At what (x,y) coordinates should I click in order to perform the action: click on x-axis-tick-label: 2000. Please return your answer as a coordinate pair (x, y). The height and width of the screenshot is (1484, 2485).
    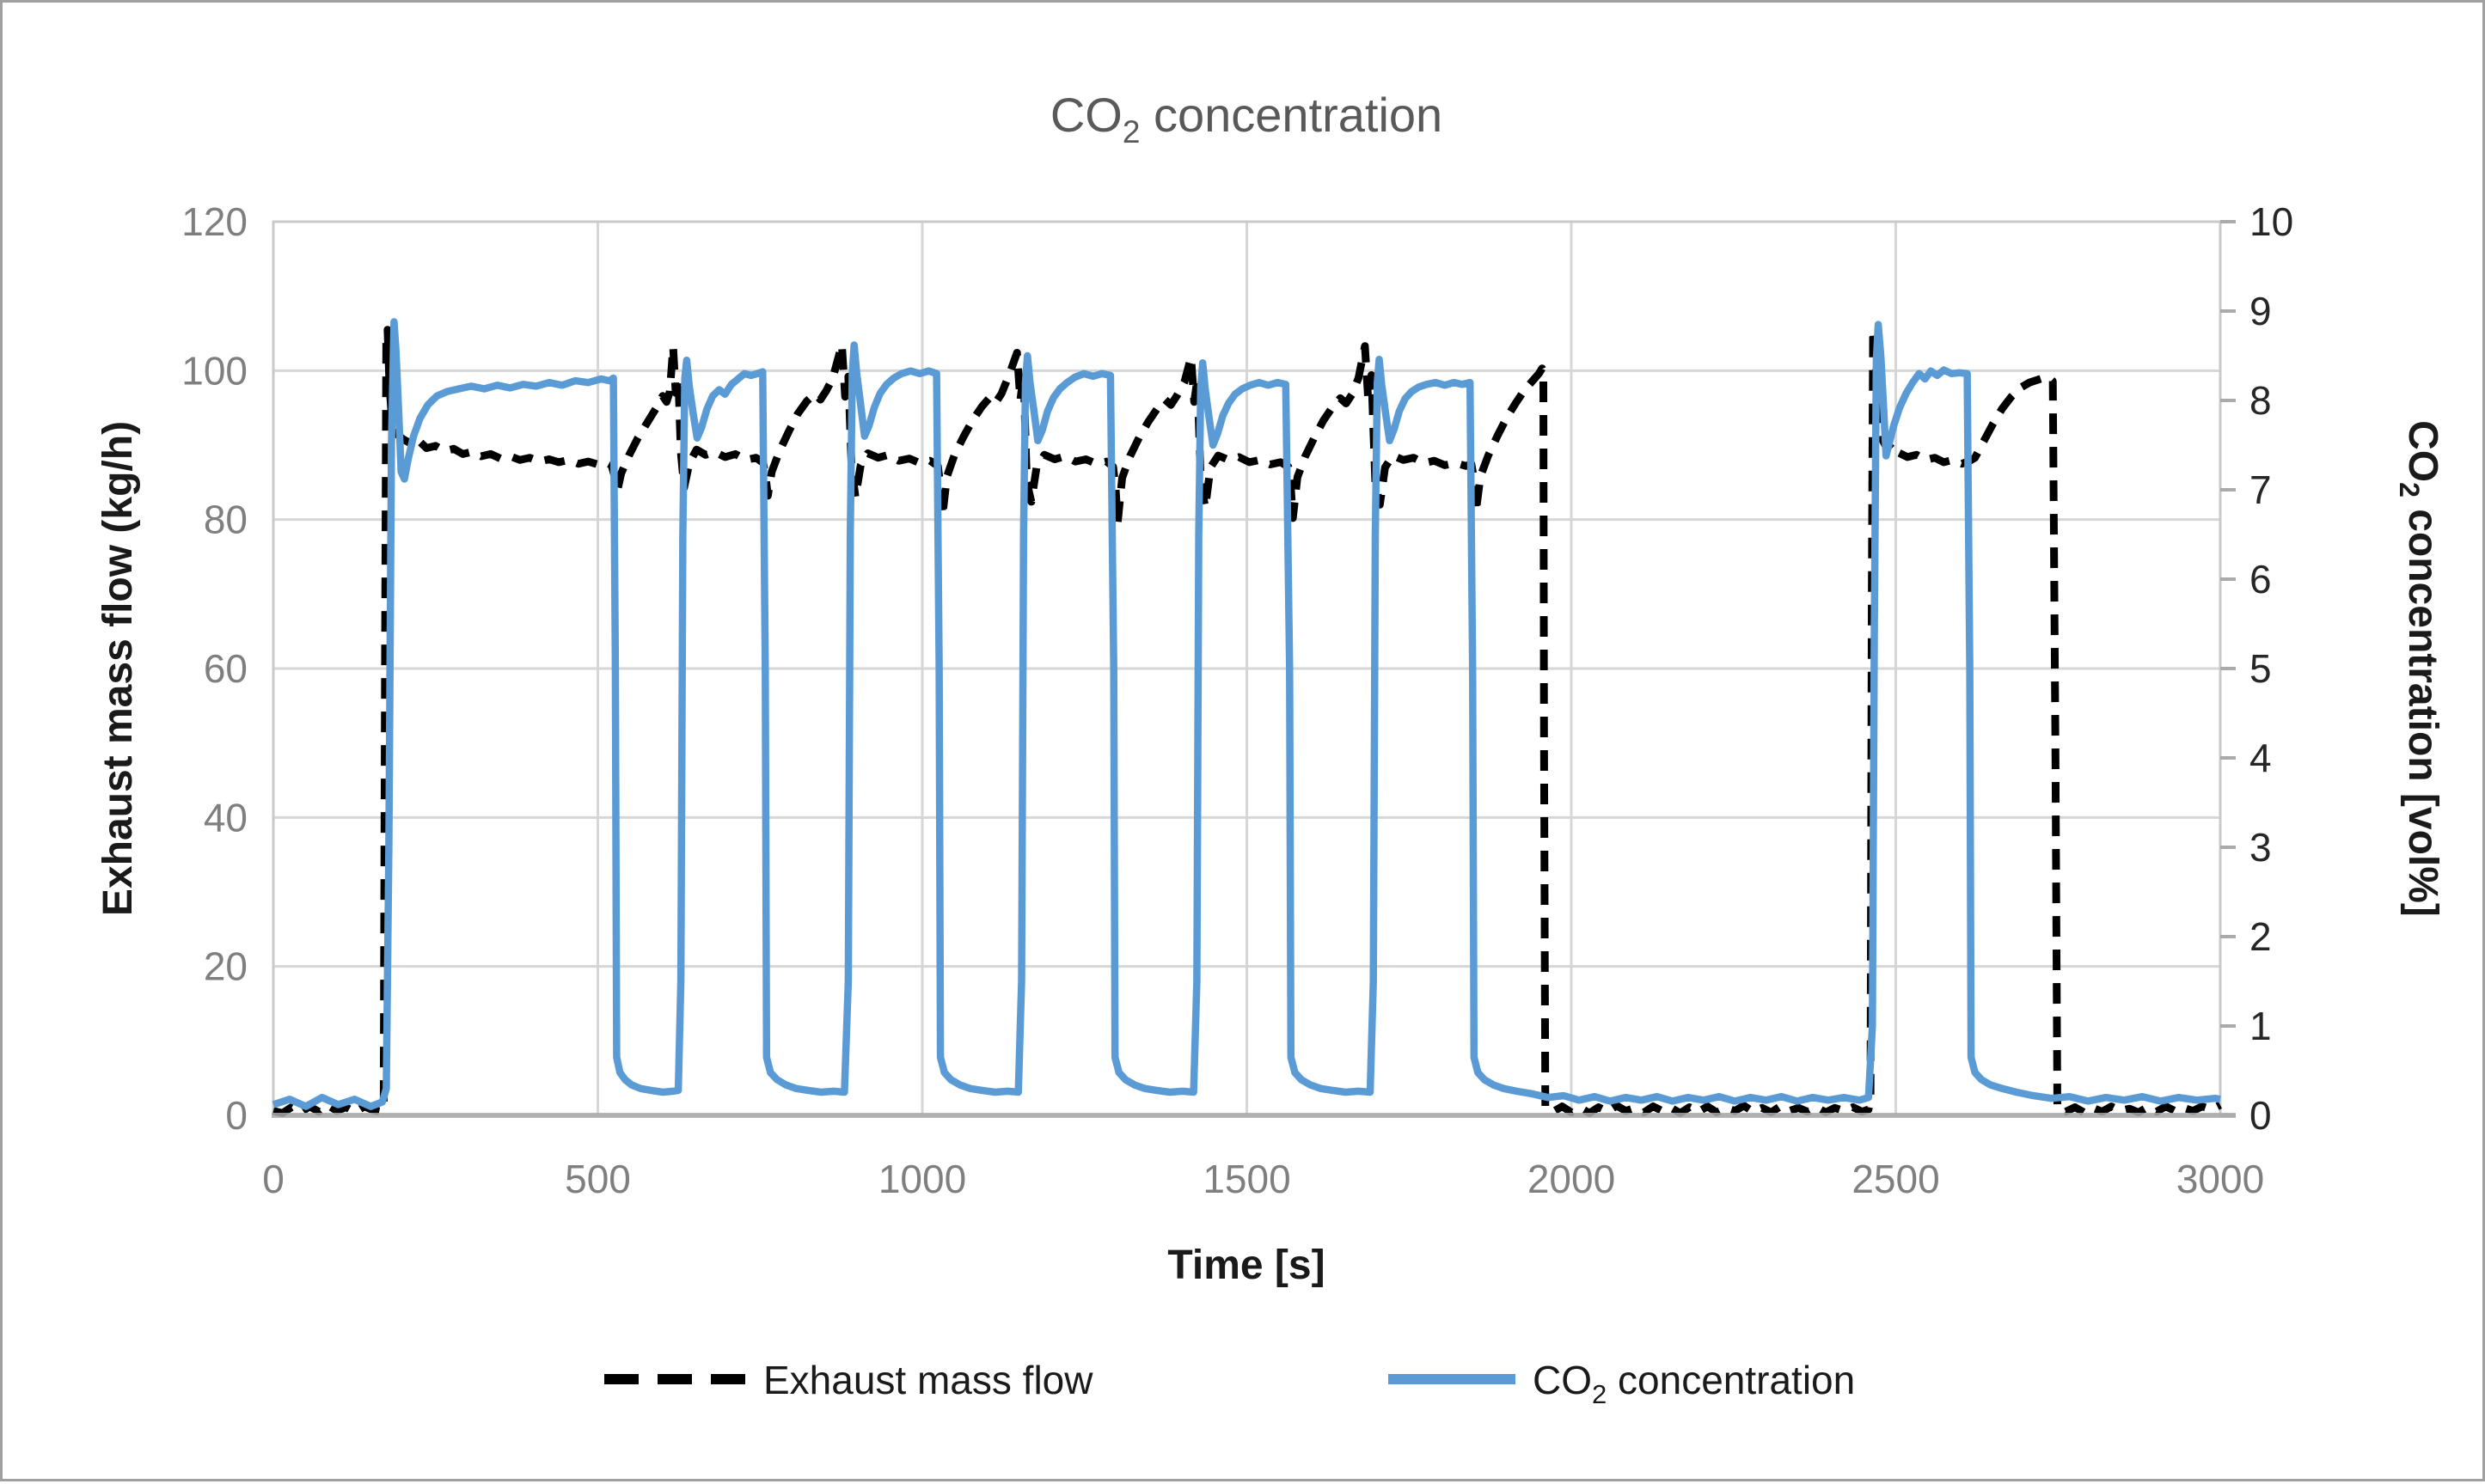
    Looking at the image, I should click on (1571, 1179).